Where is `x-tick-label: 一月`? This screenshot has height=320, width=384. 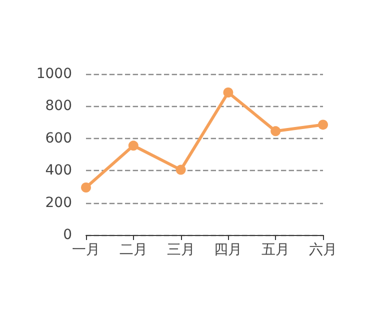
x-tick-label: 一月 is located at coordinates (86, 250).